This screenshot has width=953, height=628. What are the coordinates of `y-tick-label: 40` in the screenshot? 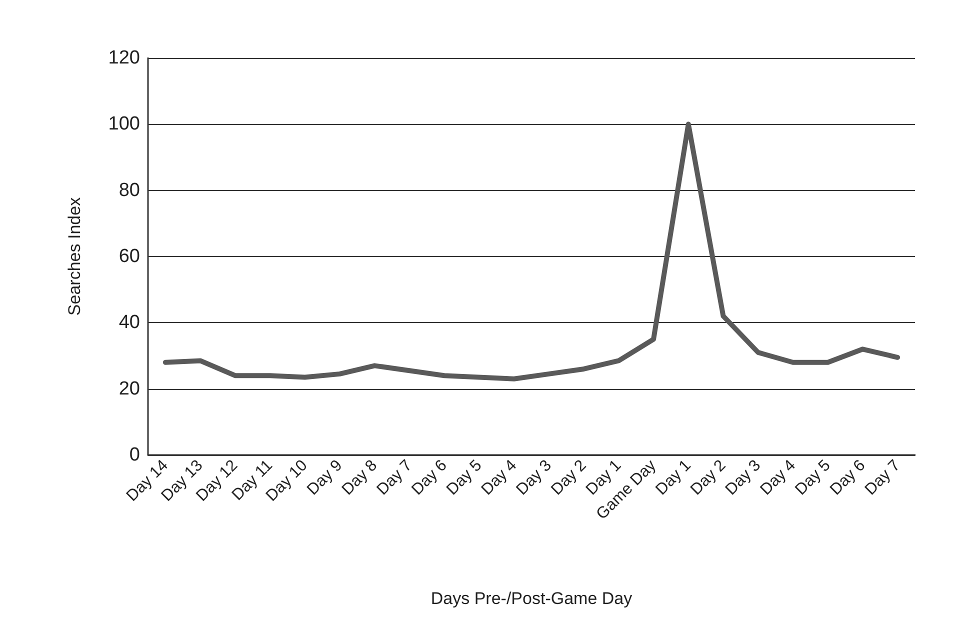 It's located at (129, 323).